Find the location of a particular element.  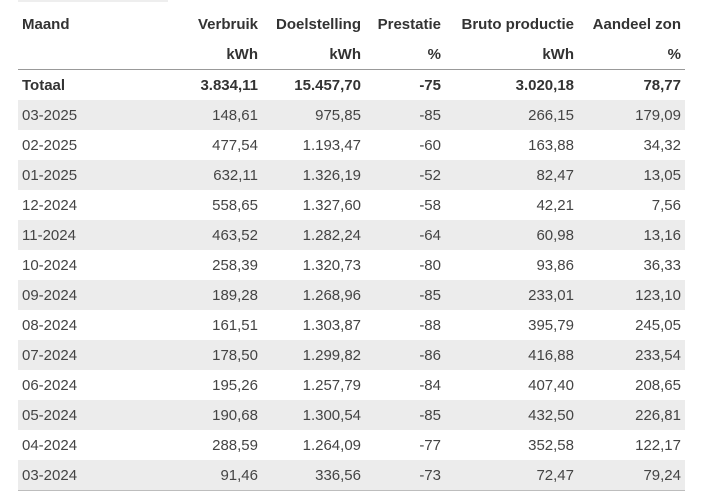

cell-bruto-productie: 93,86 is located at coordinates (555, 265).